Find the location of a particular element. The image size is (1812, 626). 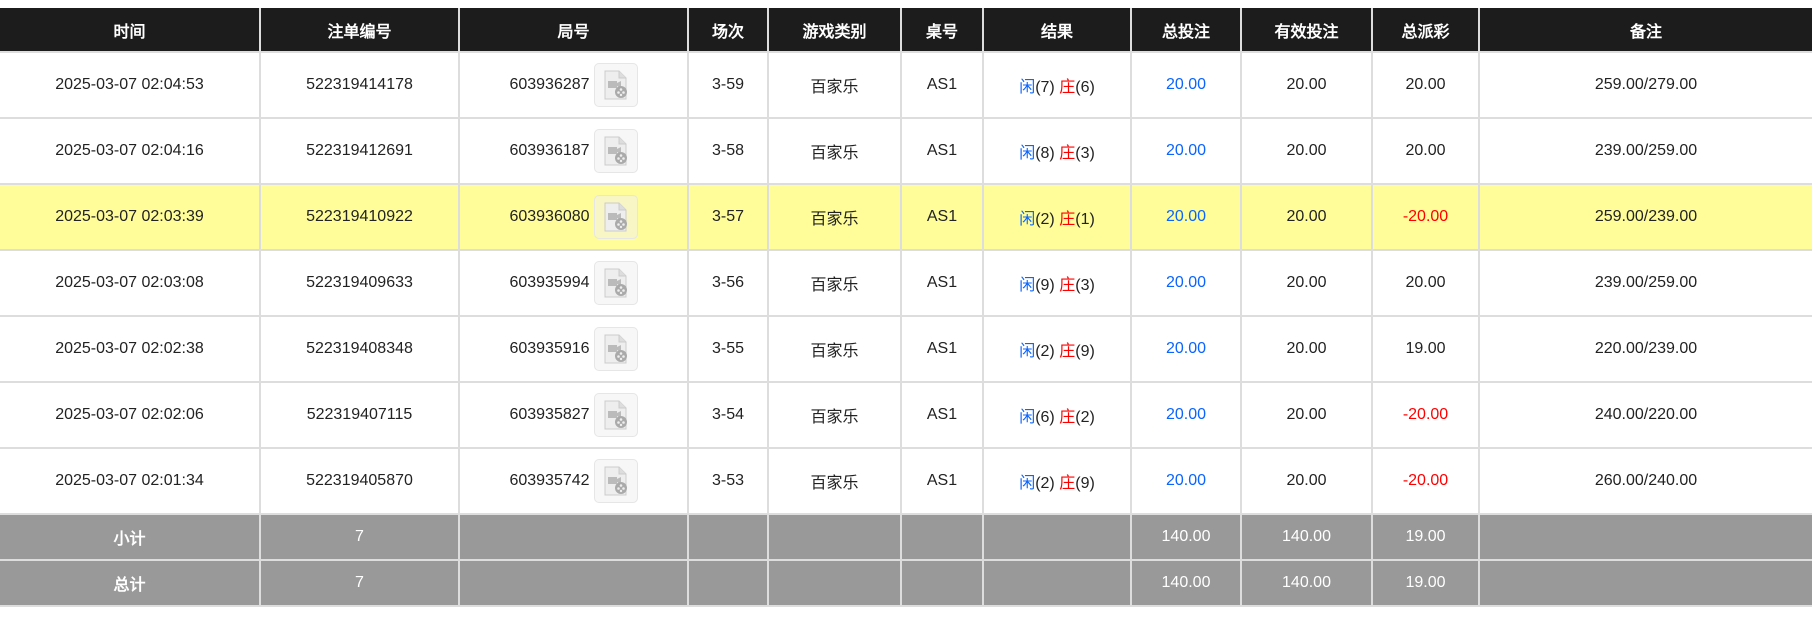

header-table-no: 桌号 is located at coordinates (942, 30).